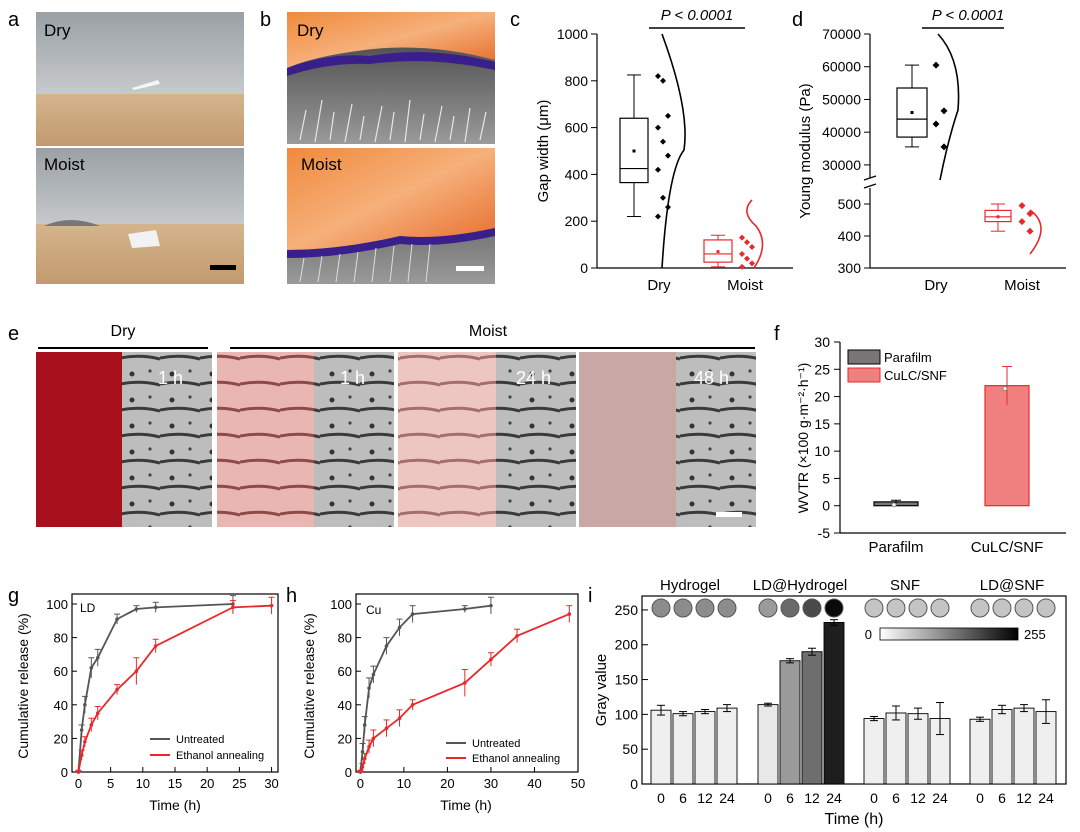 This screenshot has width=1080, height=832. What do you see at coordinates (144, 239) in the screenshot?
I see `photo-a-moist-film` at bounding box center [144, 239].